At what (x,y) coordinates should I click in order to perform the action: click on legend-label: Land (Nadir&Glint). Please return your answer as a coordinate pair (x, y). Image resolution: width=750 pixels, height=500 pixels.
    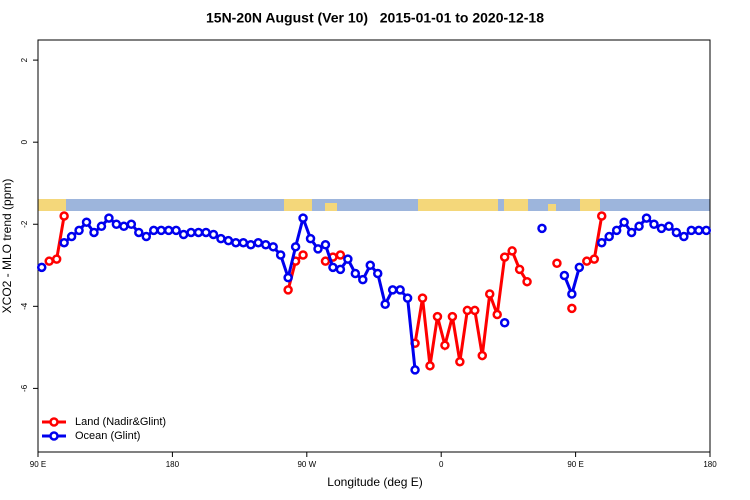
    Looking at the image, I should click on (120, 422).